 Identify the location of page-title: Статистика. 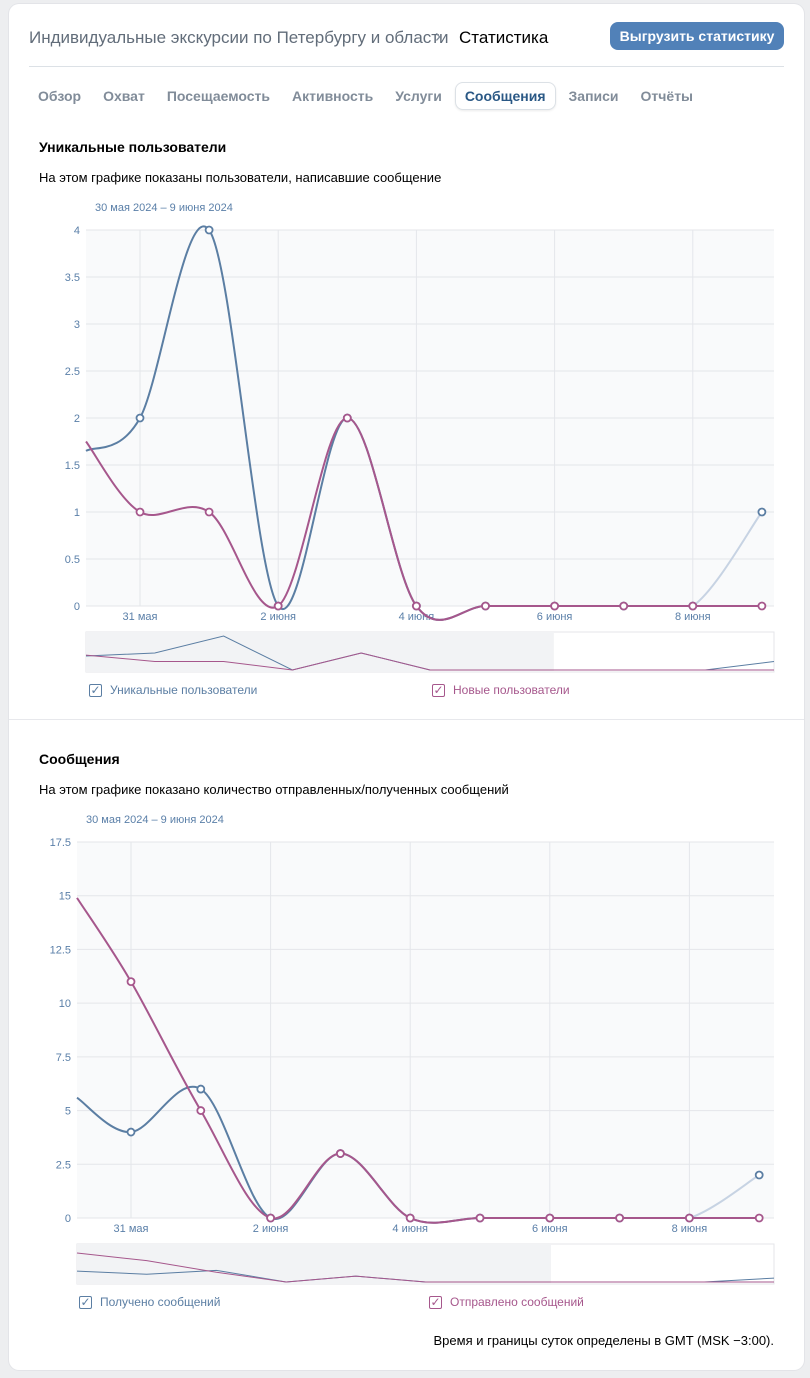
(504, 37).